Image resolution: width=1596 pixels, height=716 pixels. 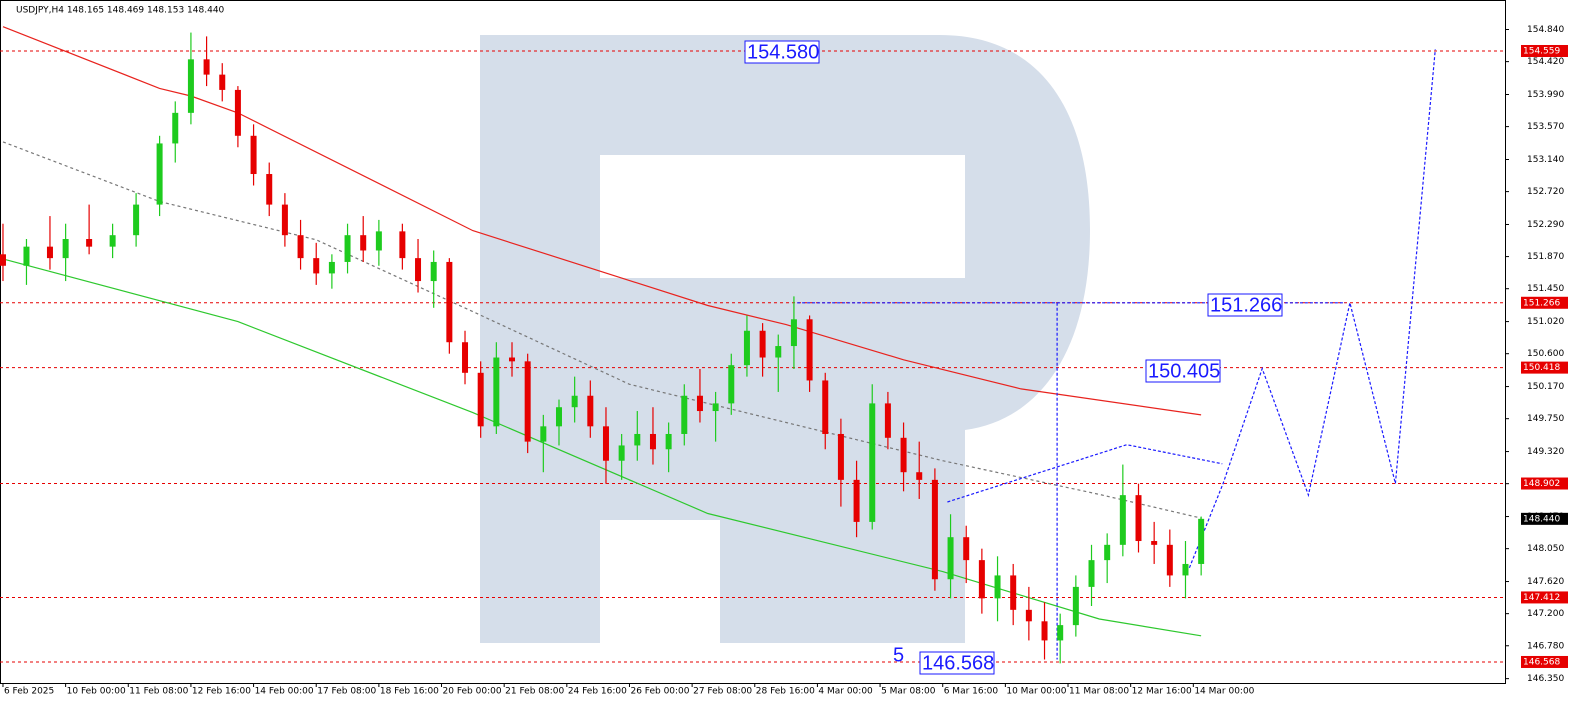 I want to click on y-tick-label: 152.290, so click(x=1545, y=225).